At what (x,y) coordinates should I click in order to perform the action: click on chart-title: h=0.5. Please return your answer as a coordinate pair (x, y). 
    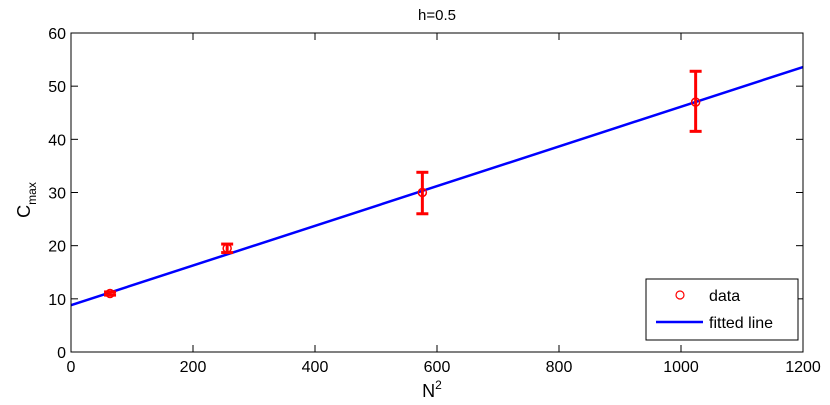
    Looking at the image, I should click on (437, 15).